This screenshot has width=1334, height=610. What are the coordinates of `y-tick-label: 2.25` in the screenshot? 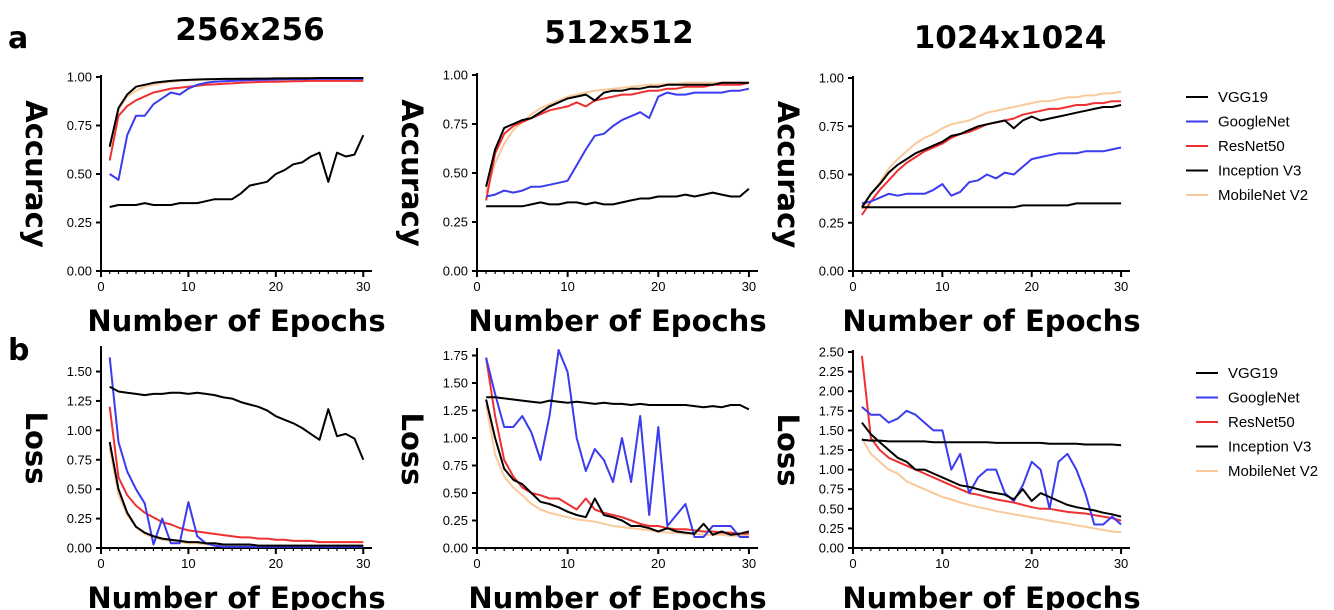 It's located at (831, 371).